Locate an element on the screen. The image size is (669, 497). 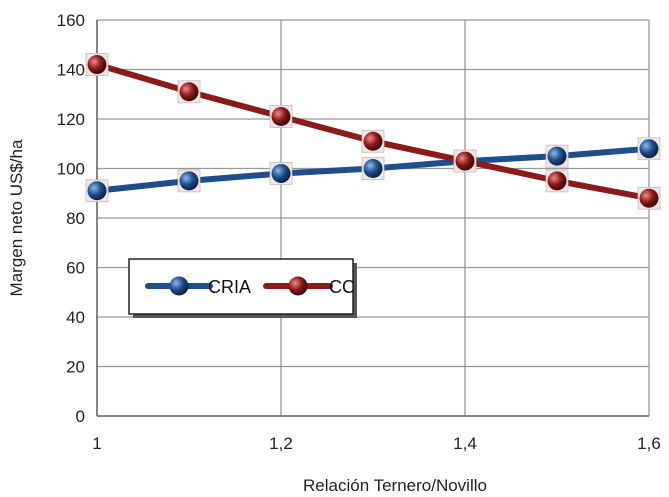
y-tick-label: 100 is located at coordinates (71, 169).